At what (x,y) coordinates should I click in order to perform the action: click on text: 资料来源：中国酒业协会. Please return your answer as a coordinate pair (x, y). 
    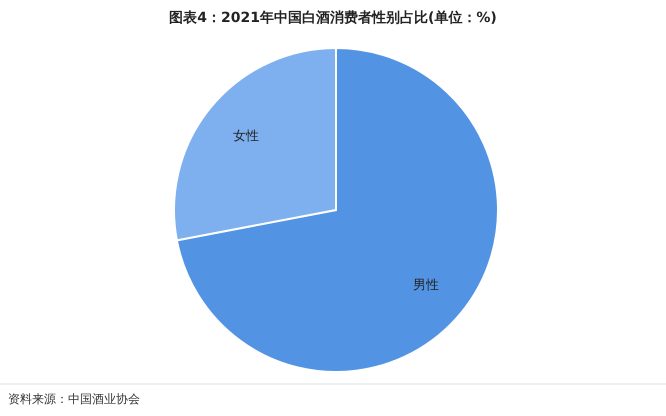
    Looking at the image, I should click on (74, 399).